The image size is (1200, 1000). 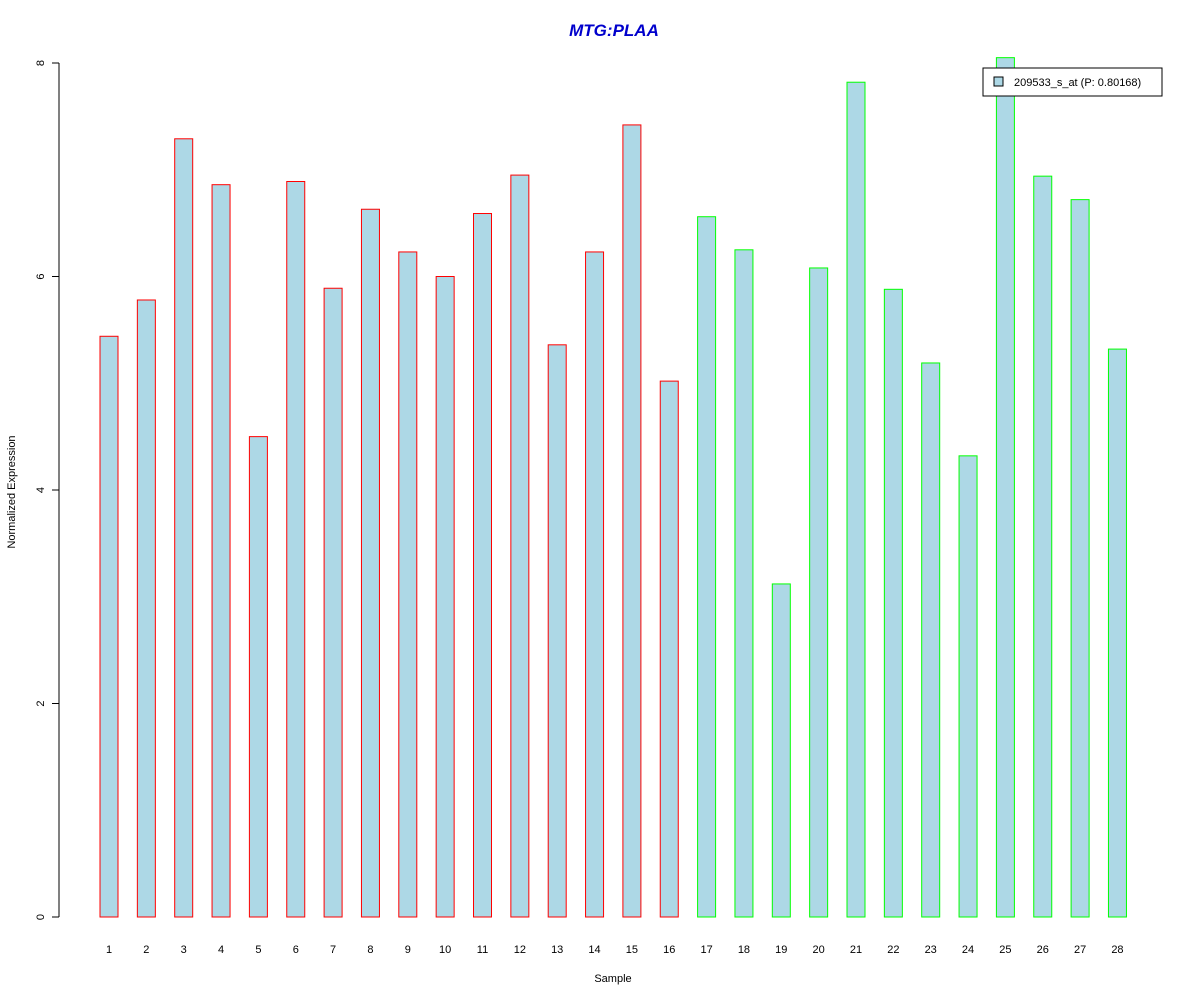 I want to click on x-tick-label: 22, so click(x=893, y=950).